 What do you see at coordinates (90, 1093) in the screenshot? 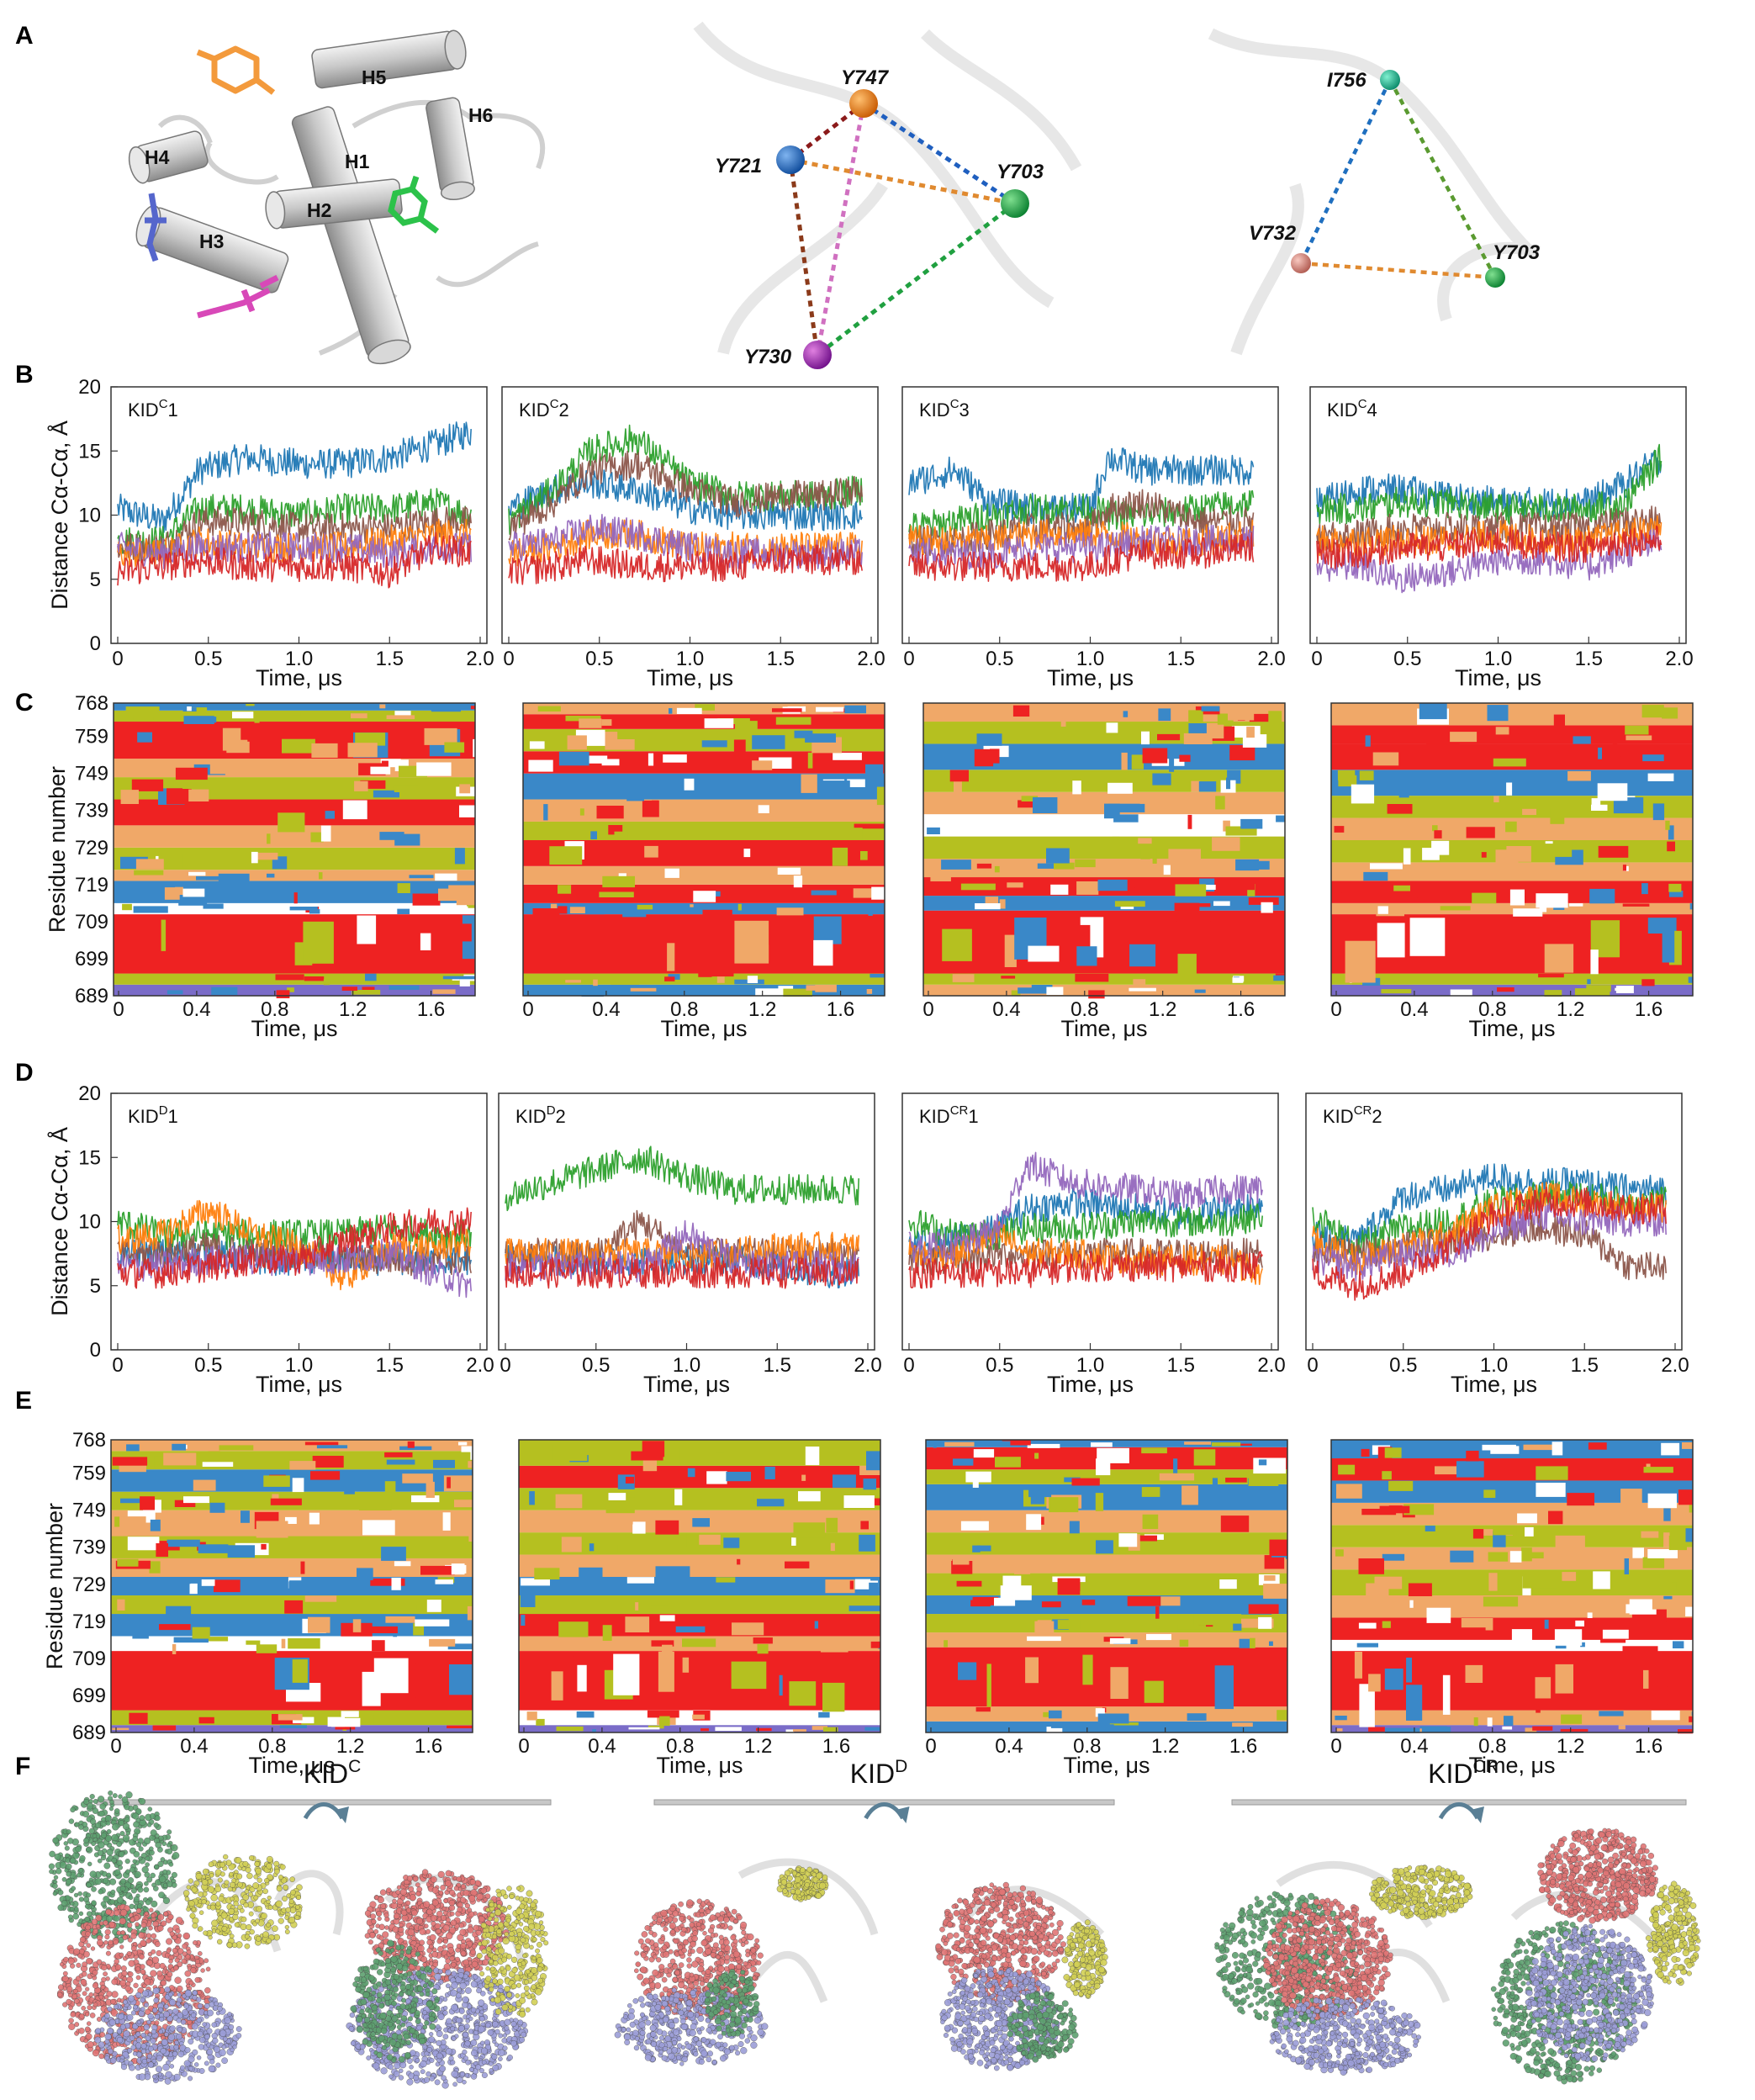
I see `y-tick-label: 20` at bounding box center [90, 1093].